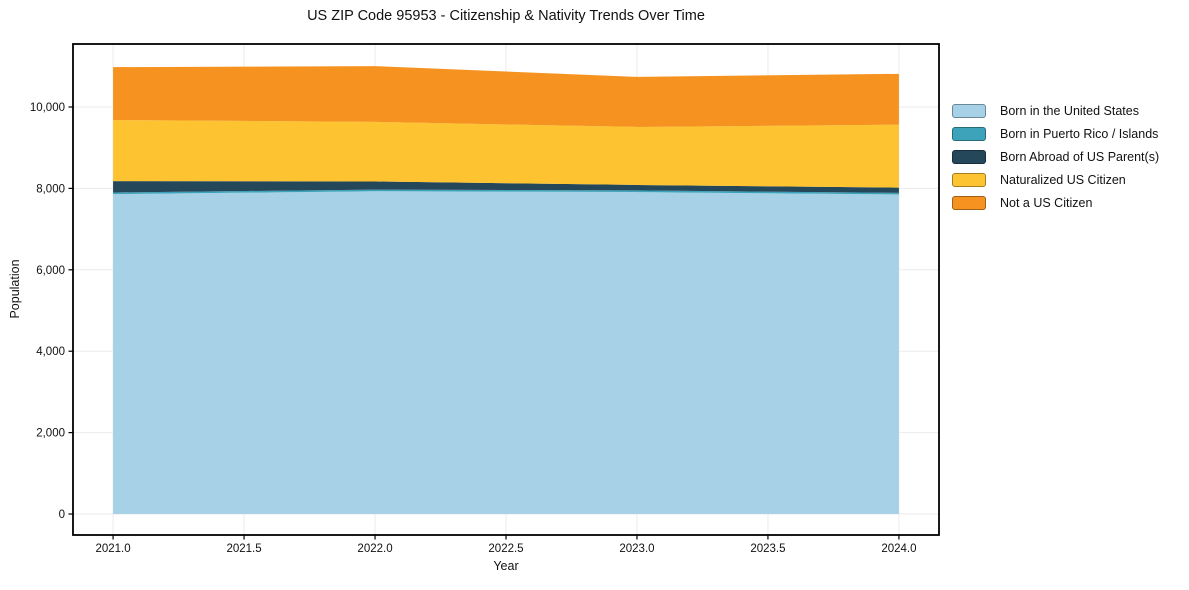 This screenshot has height=590, width=1189. Describe the element at coordinates (50, 271) in the screenshot. I see `y-tick-label: 6,000` at that location.